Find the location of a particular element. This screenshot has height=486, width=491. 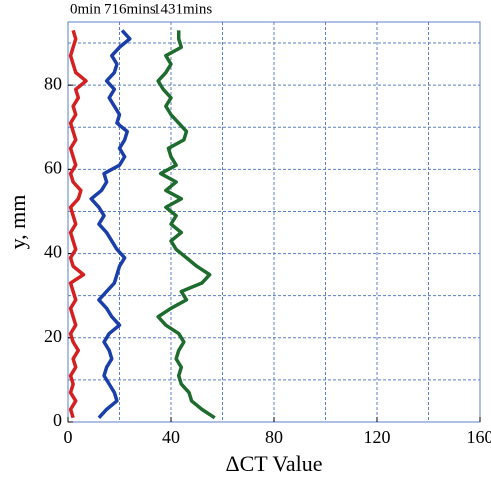

legend-label: 0min is located at coordinates (85, 9).